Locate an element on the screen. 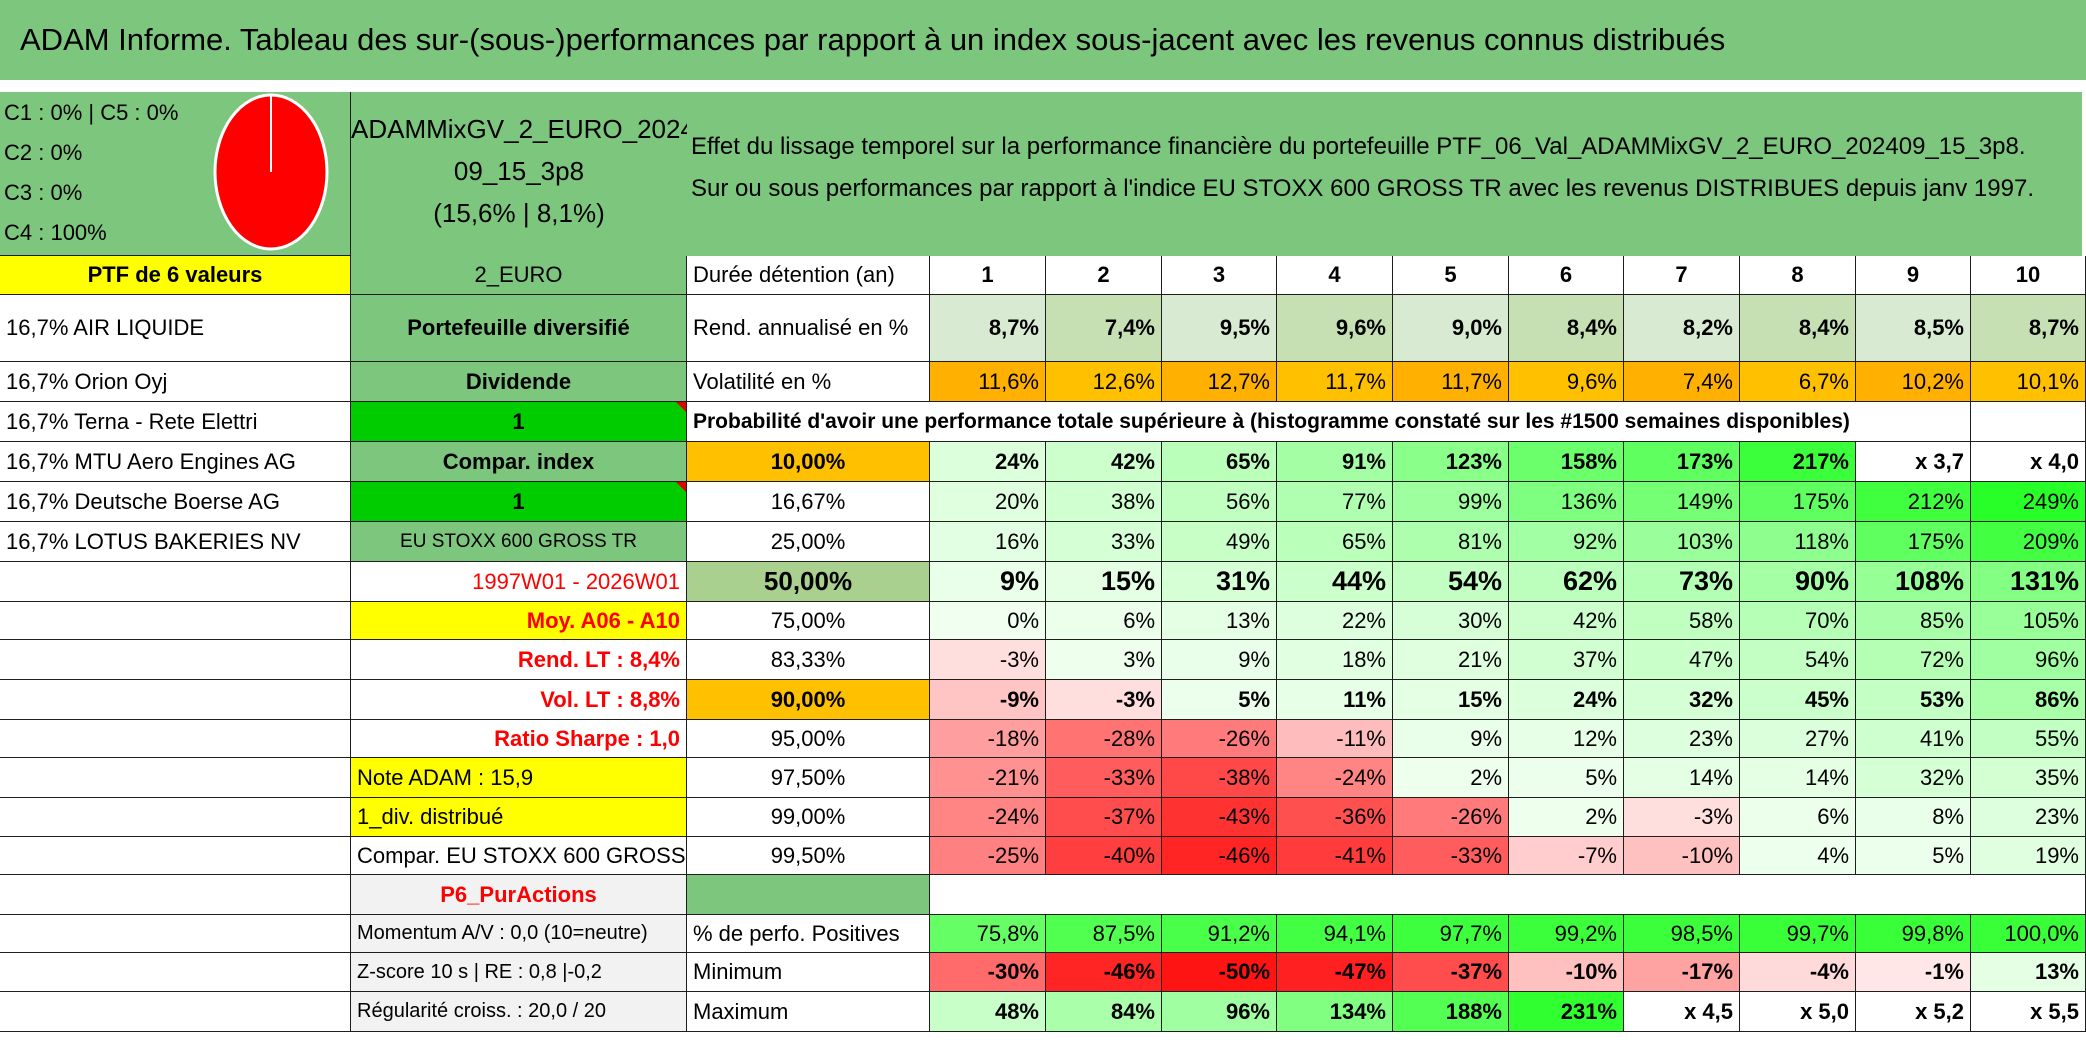  minimum-value: -30% is located at coordinates (988, 972).